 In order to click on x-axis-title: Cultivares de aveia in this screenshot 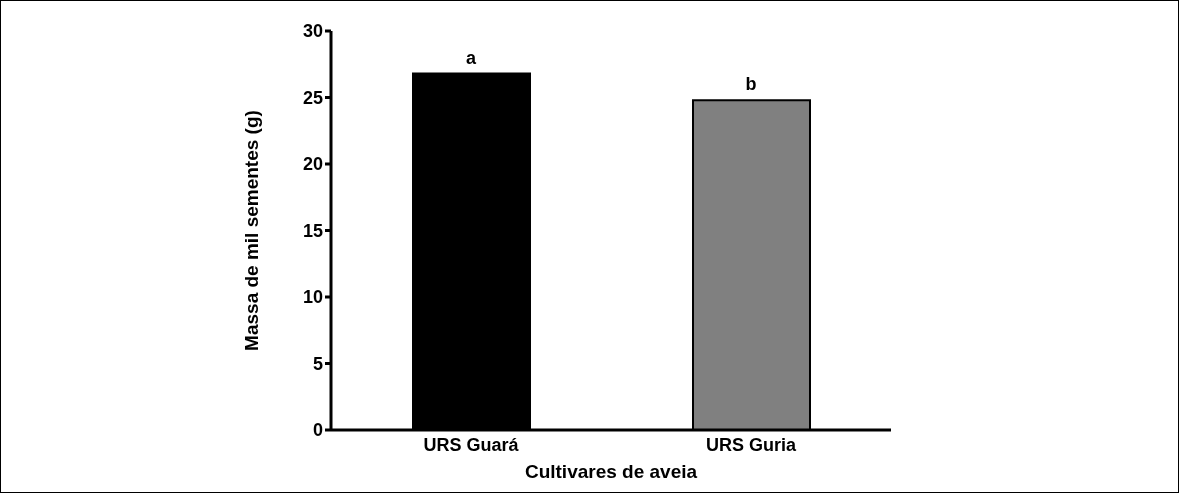, I will do `click(611, 471)`.